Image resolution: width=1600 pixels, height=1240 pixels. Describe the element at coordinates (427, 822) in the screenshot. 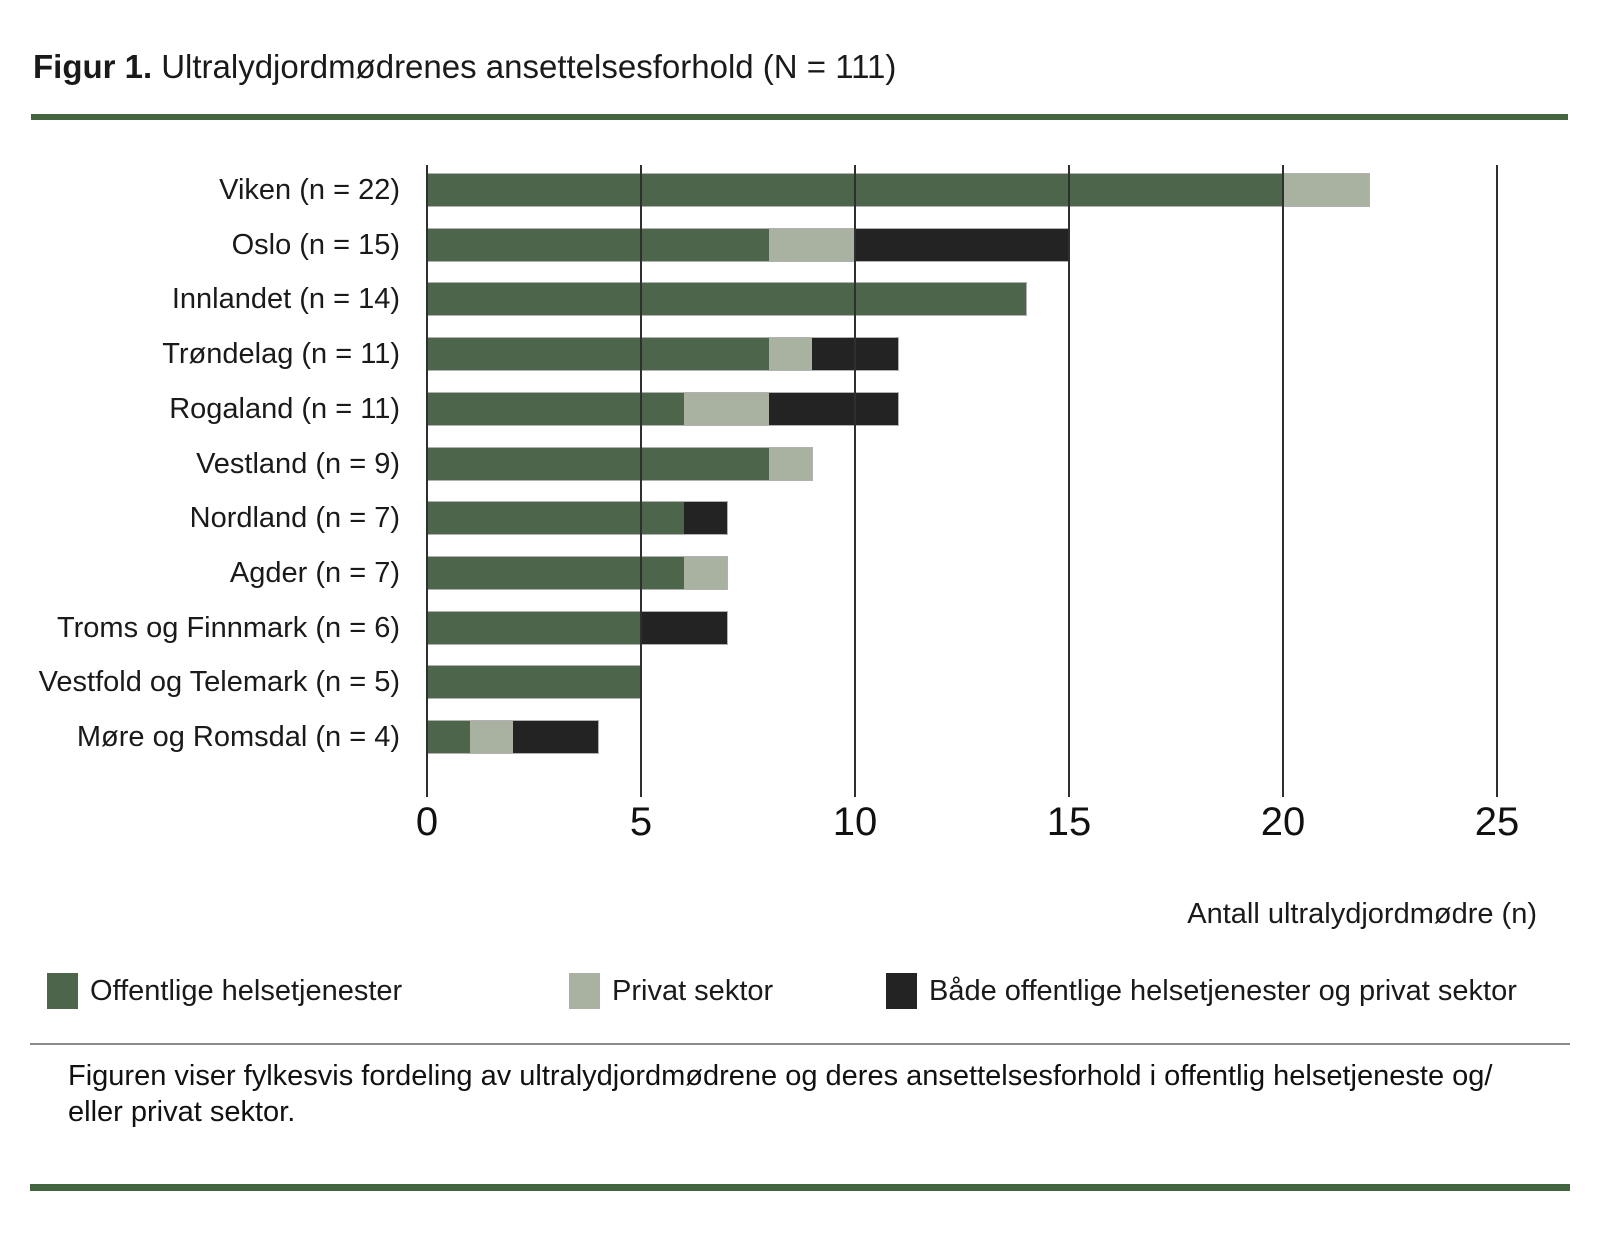

I see `x-tick-label: 0` at that location.